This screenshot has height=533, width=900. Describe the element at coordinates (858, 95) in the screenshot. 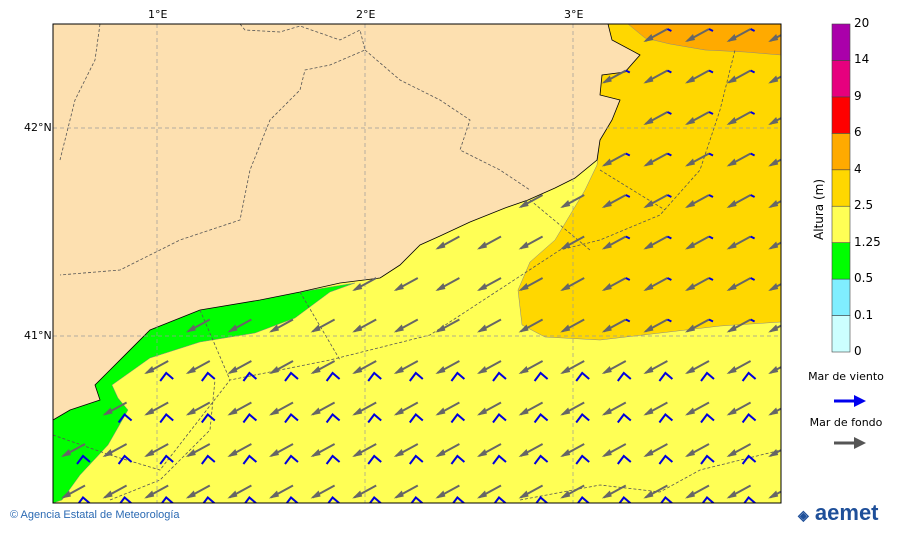

I see `colorbar-tick: 9` at that location.